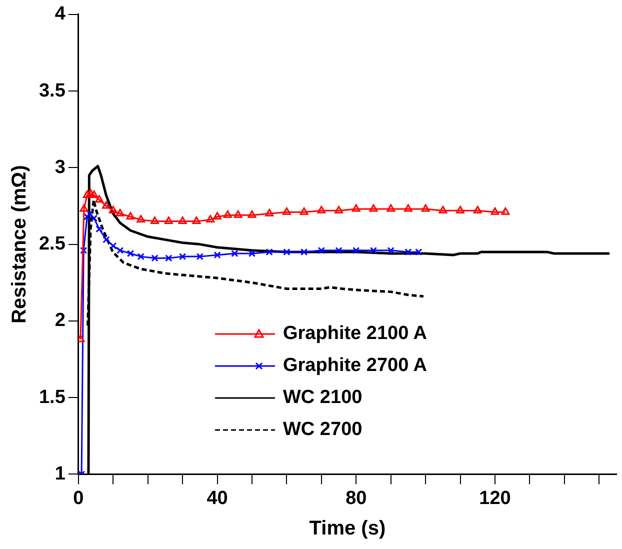  I want to click on y-tick-label: 2.5, so click(52, 244).